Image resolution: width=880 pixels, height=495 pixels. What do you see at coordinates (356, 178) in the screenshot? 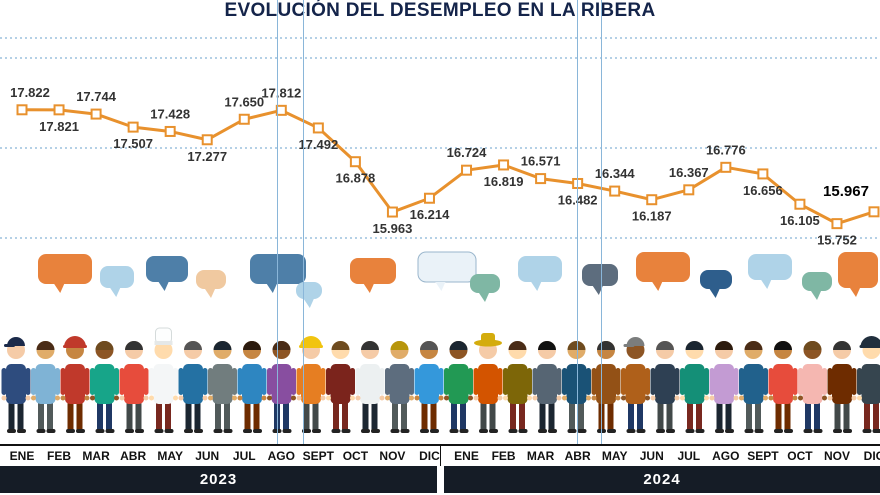
I see `svg-text: 16.878` at bounding box center [356, 178].